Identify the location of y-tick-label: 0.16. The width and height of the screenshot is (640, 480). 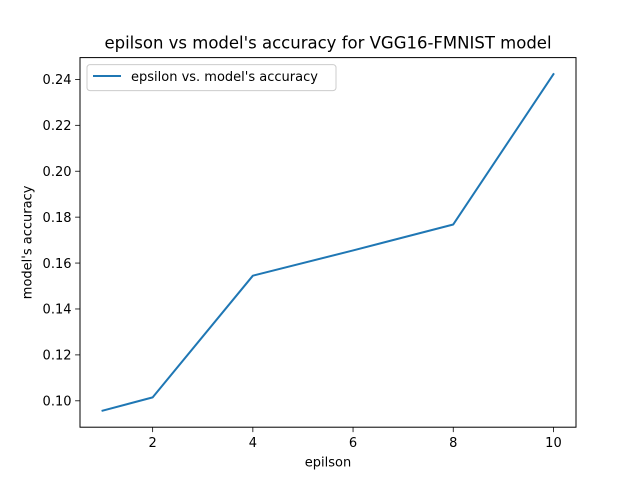
(57, 264).